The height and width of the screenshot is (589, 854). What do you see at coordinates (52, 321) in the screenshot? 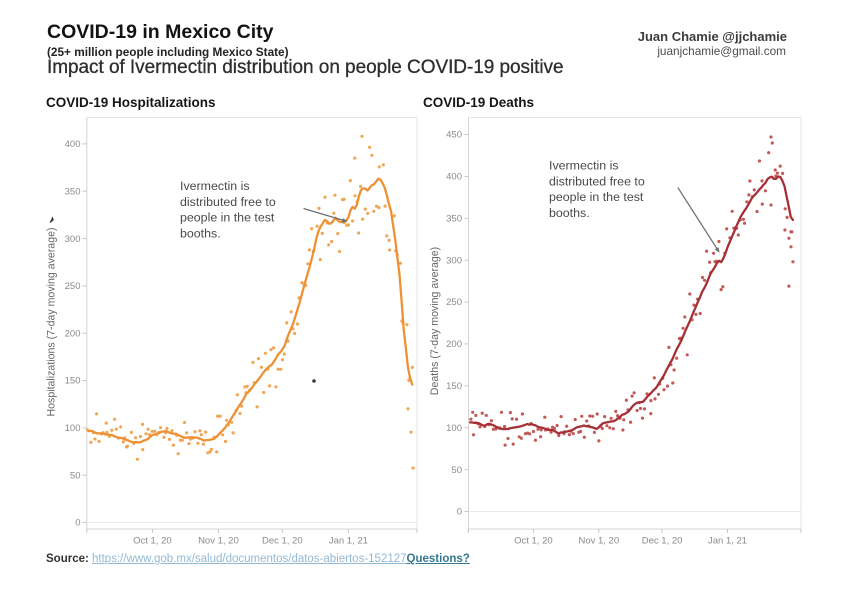
I see `svg-text:Hospitalizations (7-day moving: Hospitalizations (7-day moving average)` at bounding box center [52, 321].